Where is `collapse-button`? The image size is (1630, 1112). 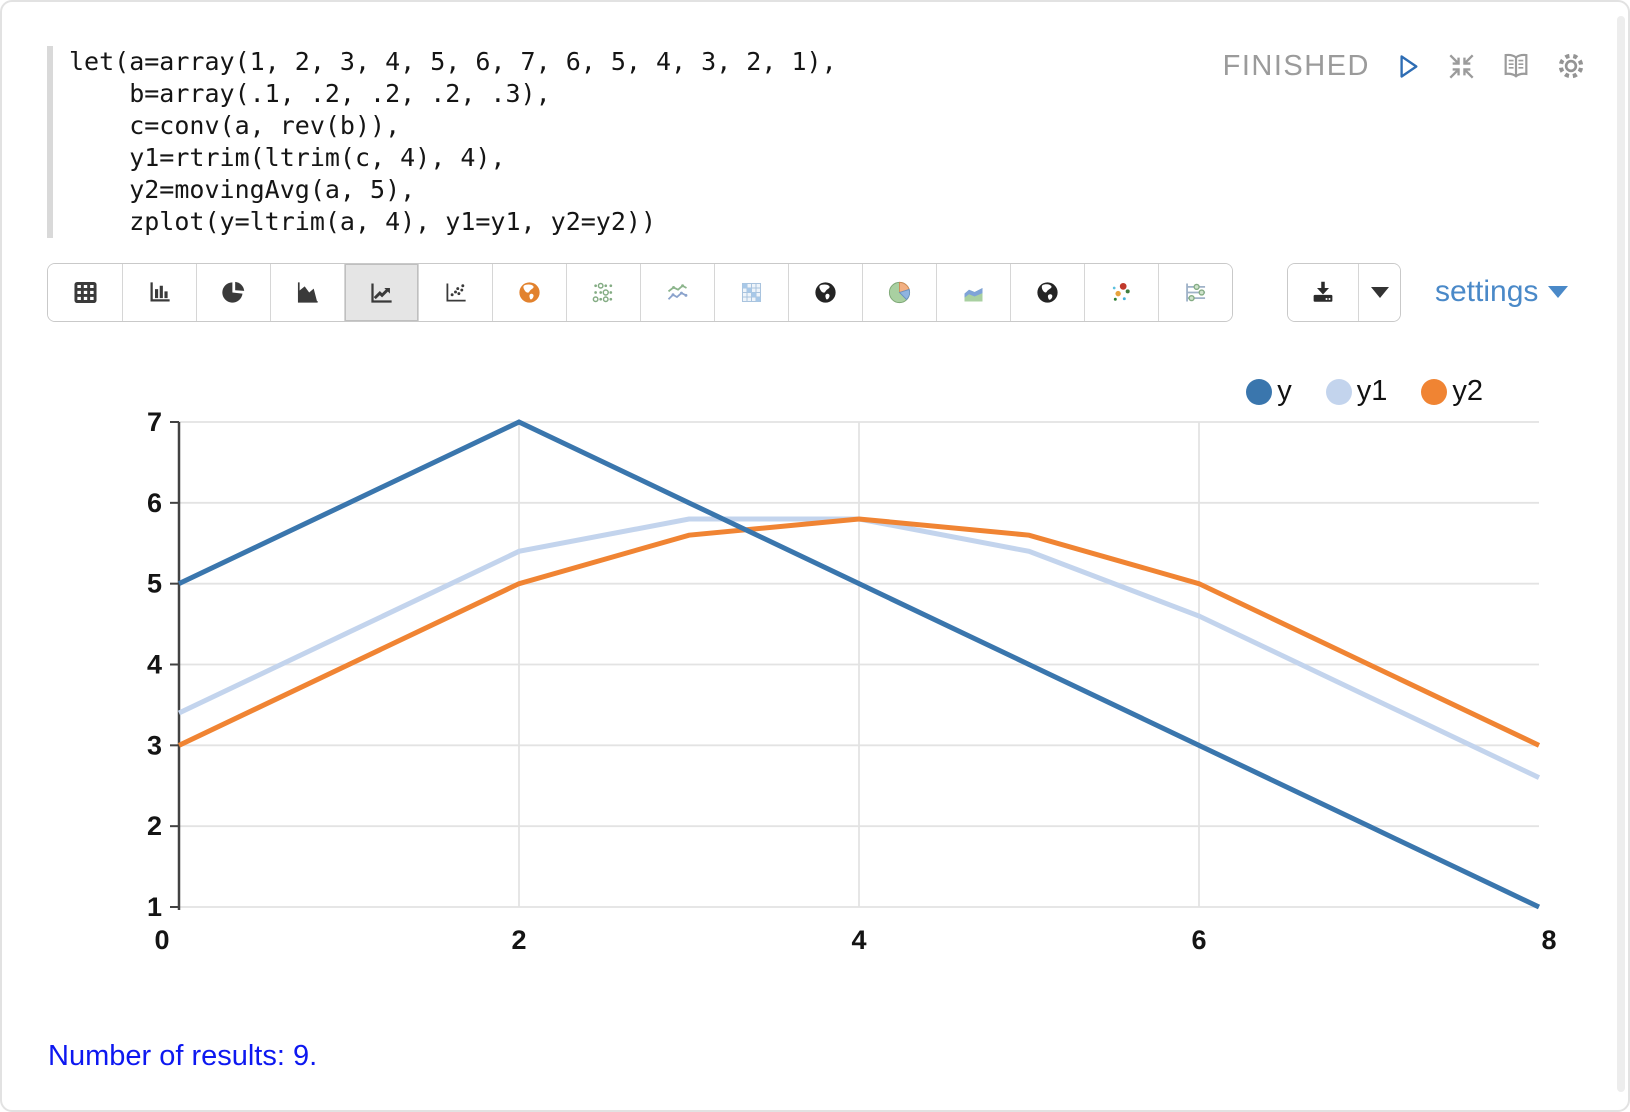 collapse-button is located at coordinates (1461, 66).